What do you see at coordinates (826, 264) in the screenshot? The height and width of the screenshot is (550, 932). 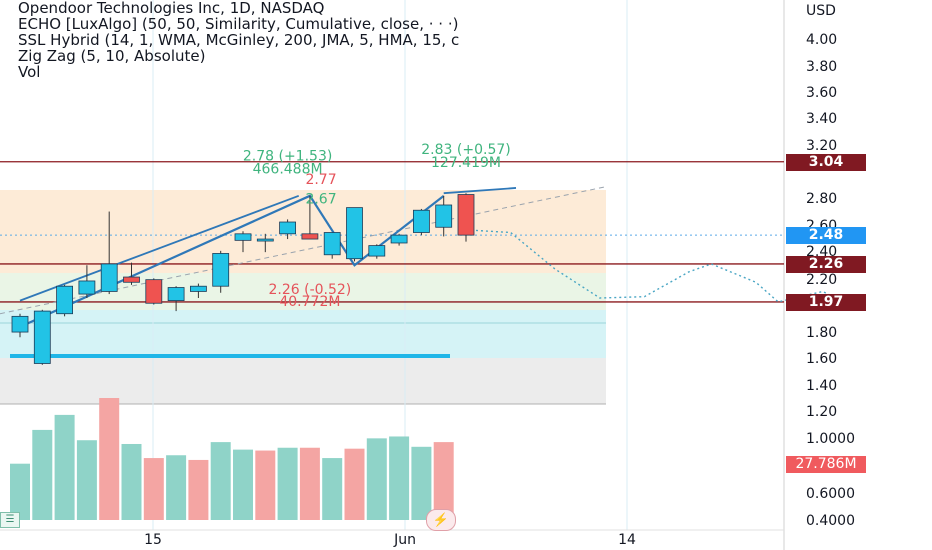 I see `price-badge-2: 2.26` at bounding box center [826, 264].